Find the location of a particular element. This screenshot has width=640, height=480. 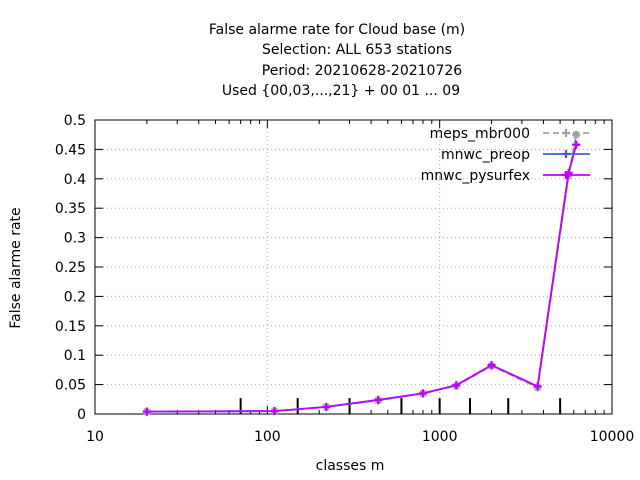

y-tick-label: 0.5 is located at coordinates (75, 121).